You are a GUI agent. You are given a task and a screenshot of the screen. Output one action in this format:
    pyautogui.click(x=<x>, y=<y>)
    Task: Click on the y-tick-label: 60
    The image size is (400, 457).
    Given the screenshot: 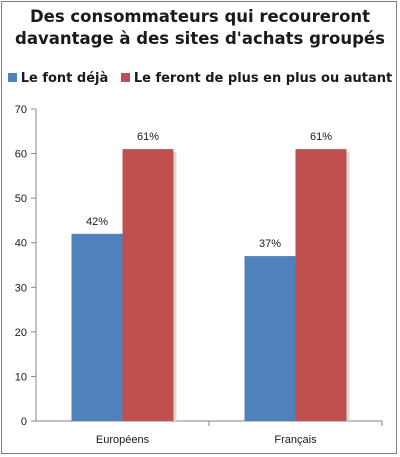 What is the action you would take?
    pyautogui.click(x=21, y=155)
    